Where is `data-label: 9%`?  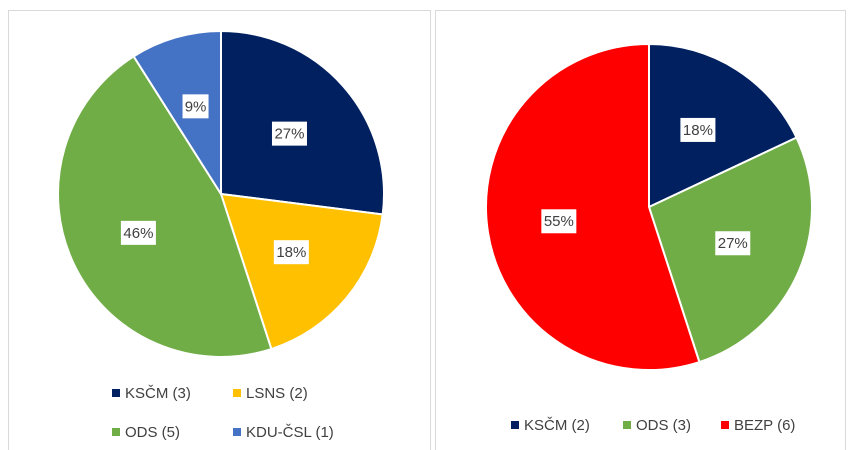 data-label: 9% is located at coordinates (196, 106).